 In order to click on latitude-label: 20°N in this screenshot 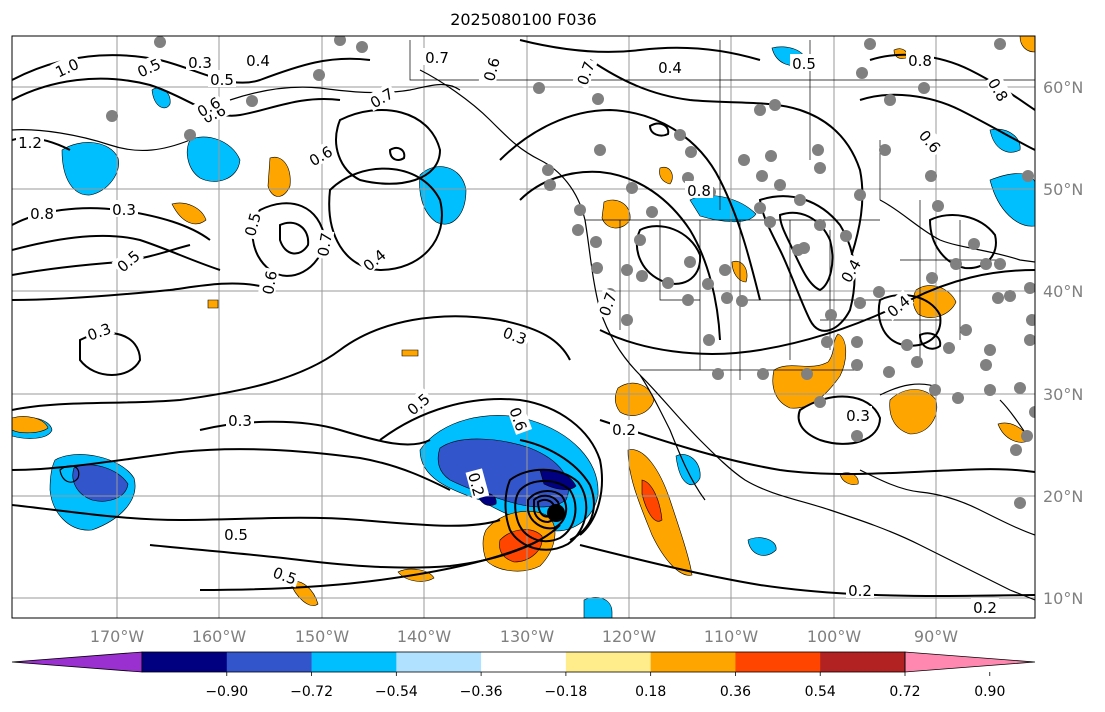, I will do `click(1063, 496)`.